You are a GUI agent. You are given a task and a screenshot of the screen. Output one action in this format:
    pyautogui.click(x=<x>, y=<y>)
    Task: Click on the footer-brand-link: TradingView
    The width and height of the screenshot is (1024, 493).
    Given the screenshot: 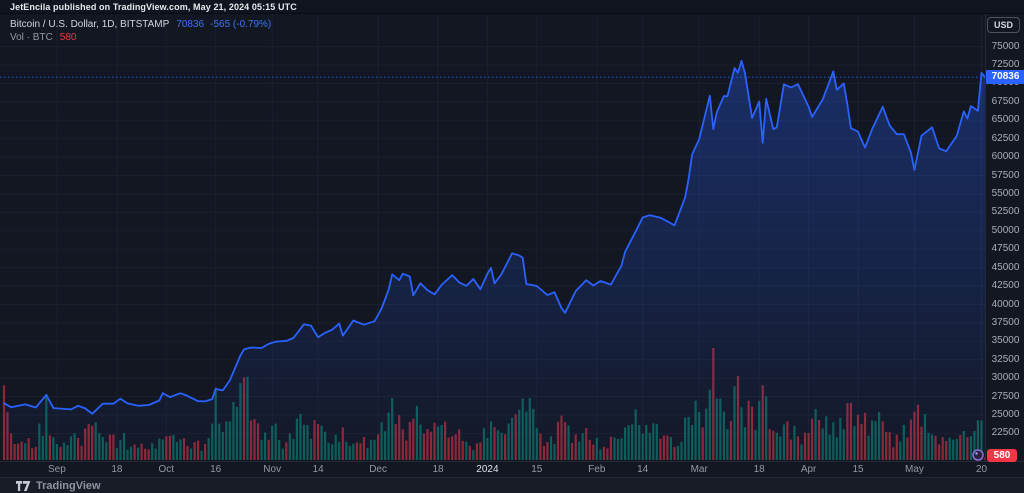 What is the action you would take?
    pyautogui.click(x=68, y=485)
    